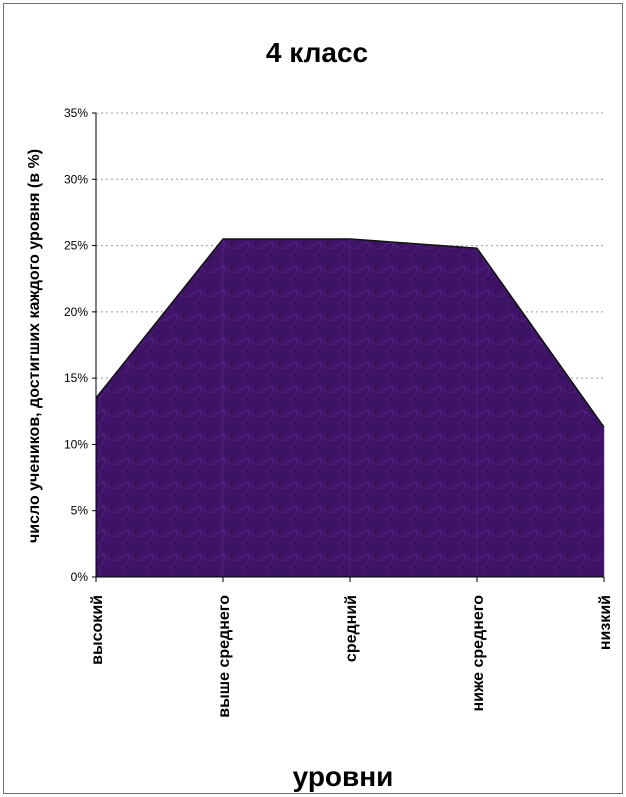 Image resolution: width=626 pixels, height=797 pixels. I want to click on y-tick-label: 35%, so click(76, 113).